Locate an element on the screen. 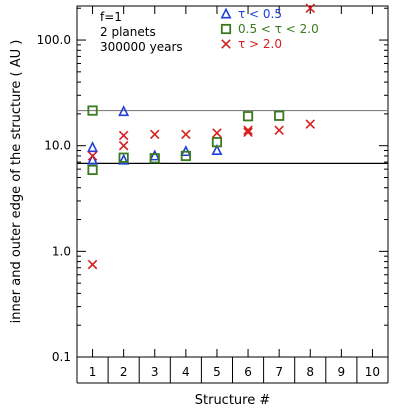  x-tick-label: 9 is located at coordinates (342, 372).